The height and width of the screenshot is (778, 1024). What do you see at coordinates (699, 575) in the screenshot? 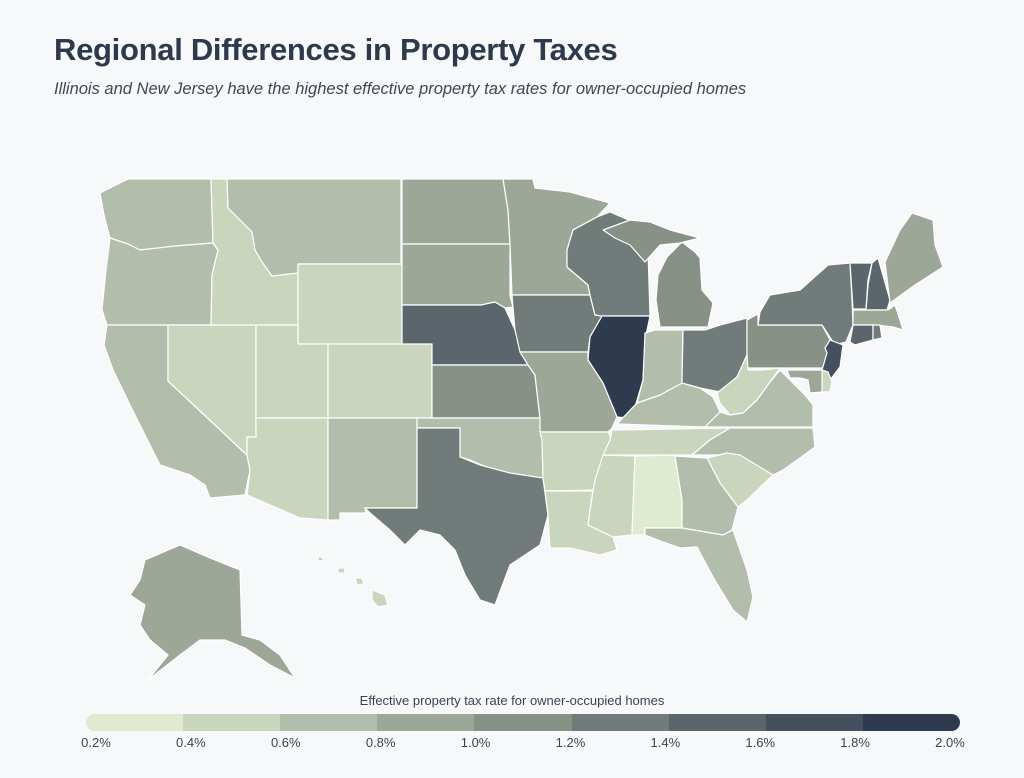
I see `state-fl` at bounding box center [699, 575].